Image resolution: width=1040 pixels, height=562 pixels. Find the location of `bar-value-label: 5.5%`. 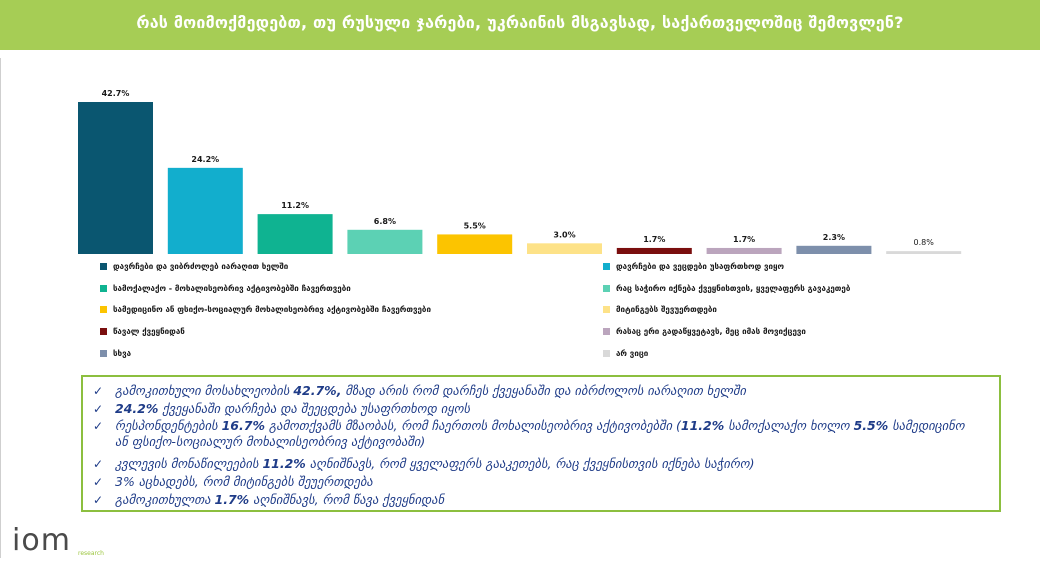

bar-value-label: 5.5% is located at coordinates (475, 225).